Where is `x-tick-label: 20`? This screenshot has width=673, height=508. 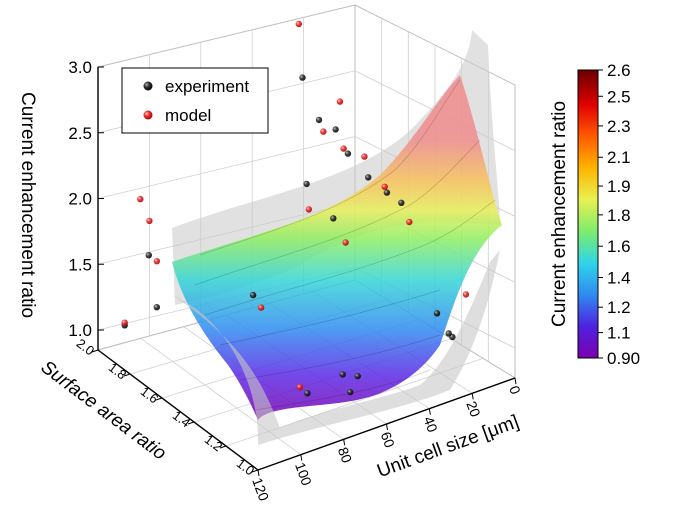 x-tick-label: 20 is located at coordinates (473, 409).